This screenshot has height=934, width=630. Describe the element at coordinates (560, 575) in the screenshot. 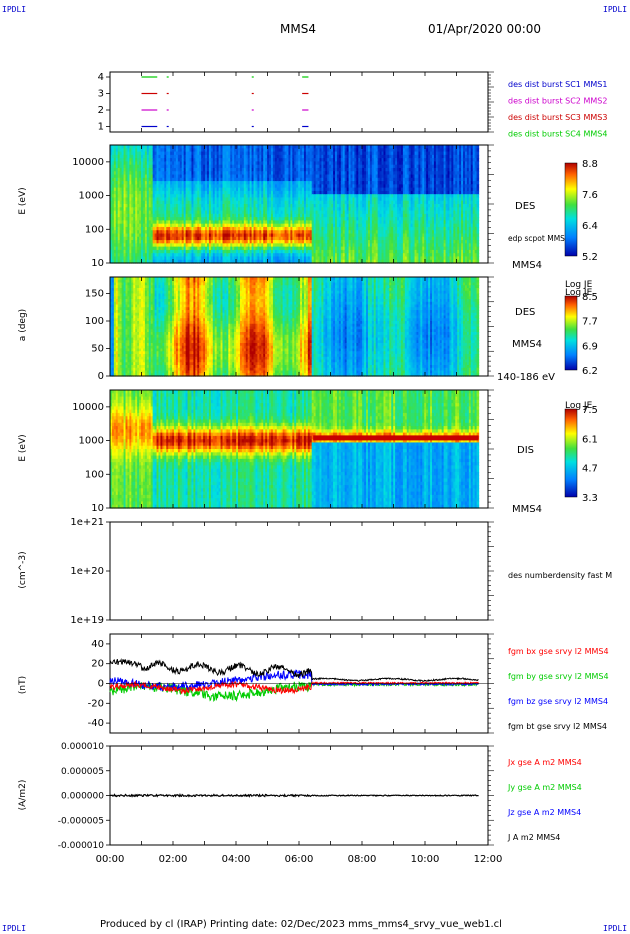

I see `density-legend-label: des numberdensity fast M` at that location.